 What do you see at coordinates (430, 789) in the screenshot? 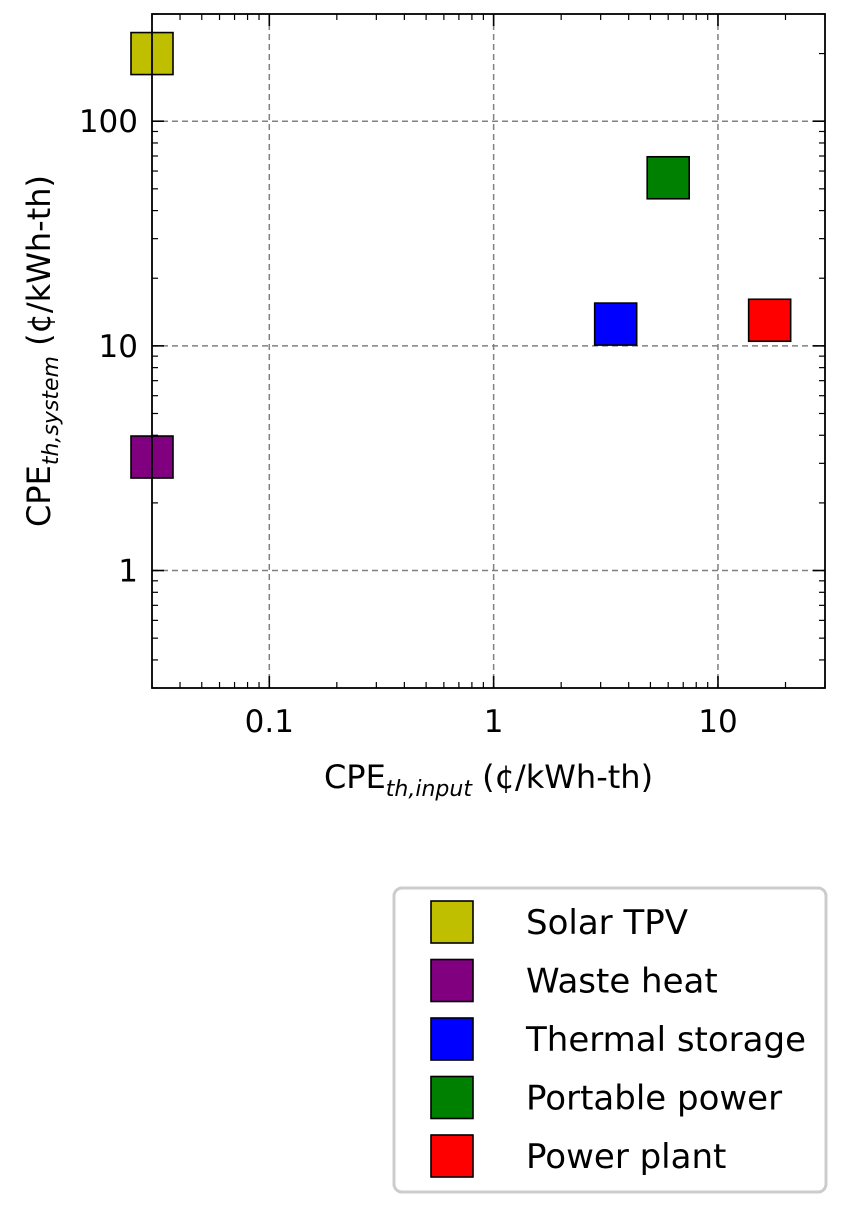
I see `x-axis-label-subscript: th,input` at bounding box center [430, 789].